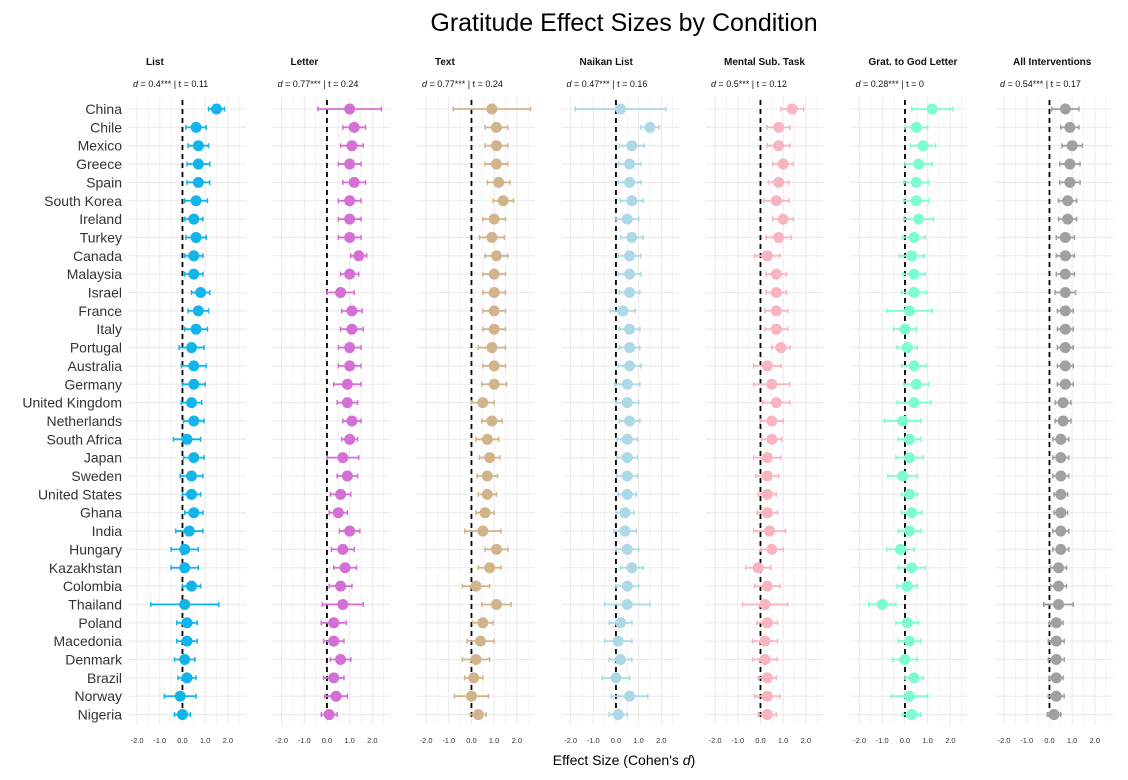 This screenshot has height=780, width=1128. What do you see at coordinates (890, 84) in the screenshot?
I see `panel-stats: d = 0.28*** | t = 0` at bounding box center [890, 84].